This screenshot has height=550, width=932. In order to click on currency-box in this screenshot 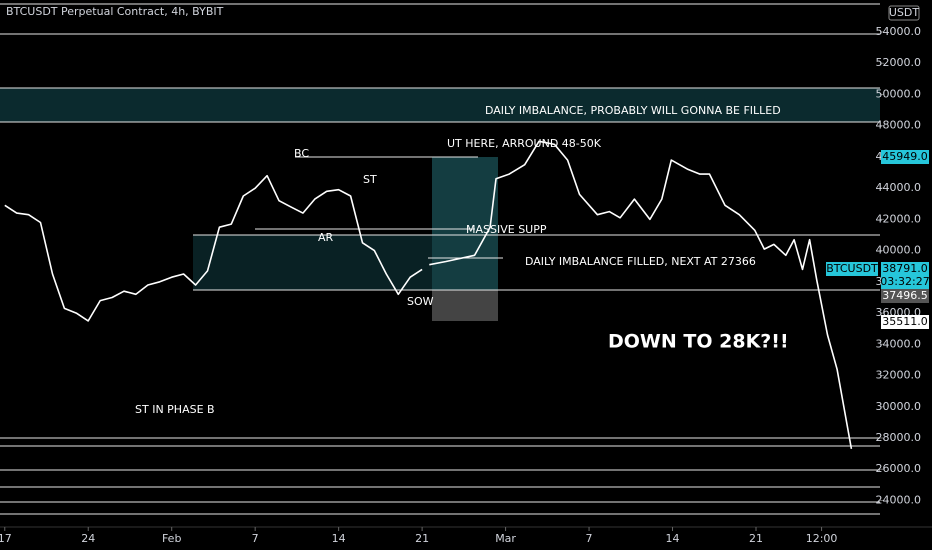, I will do `click(904, 13)`.